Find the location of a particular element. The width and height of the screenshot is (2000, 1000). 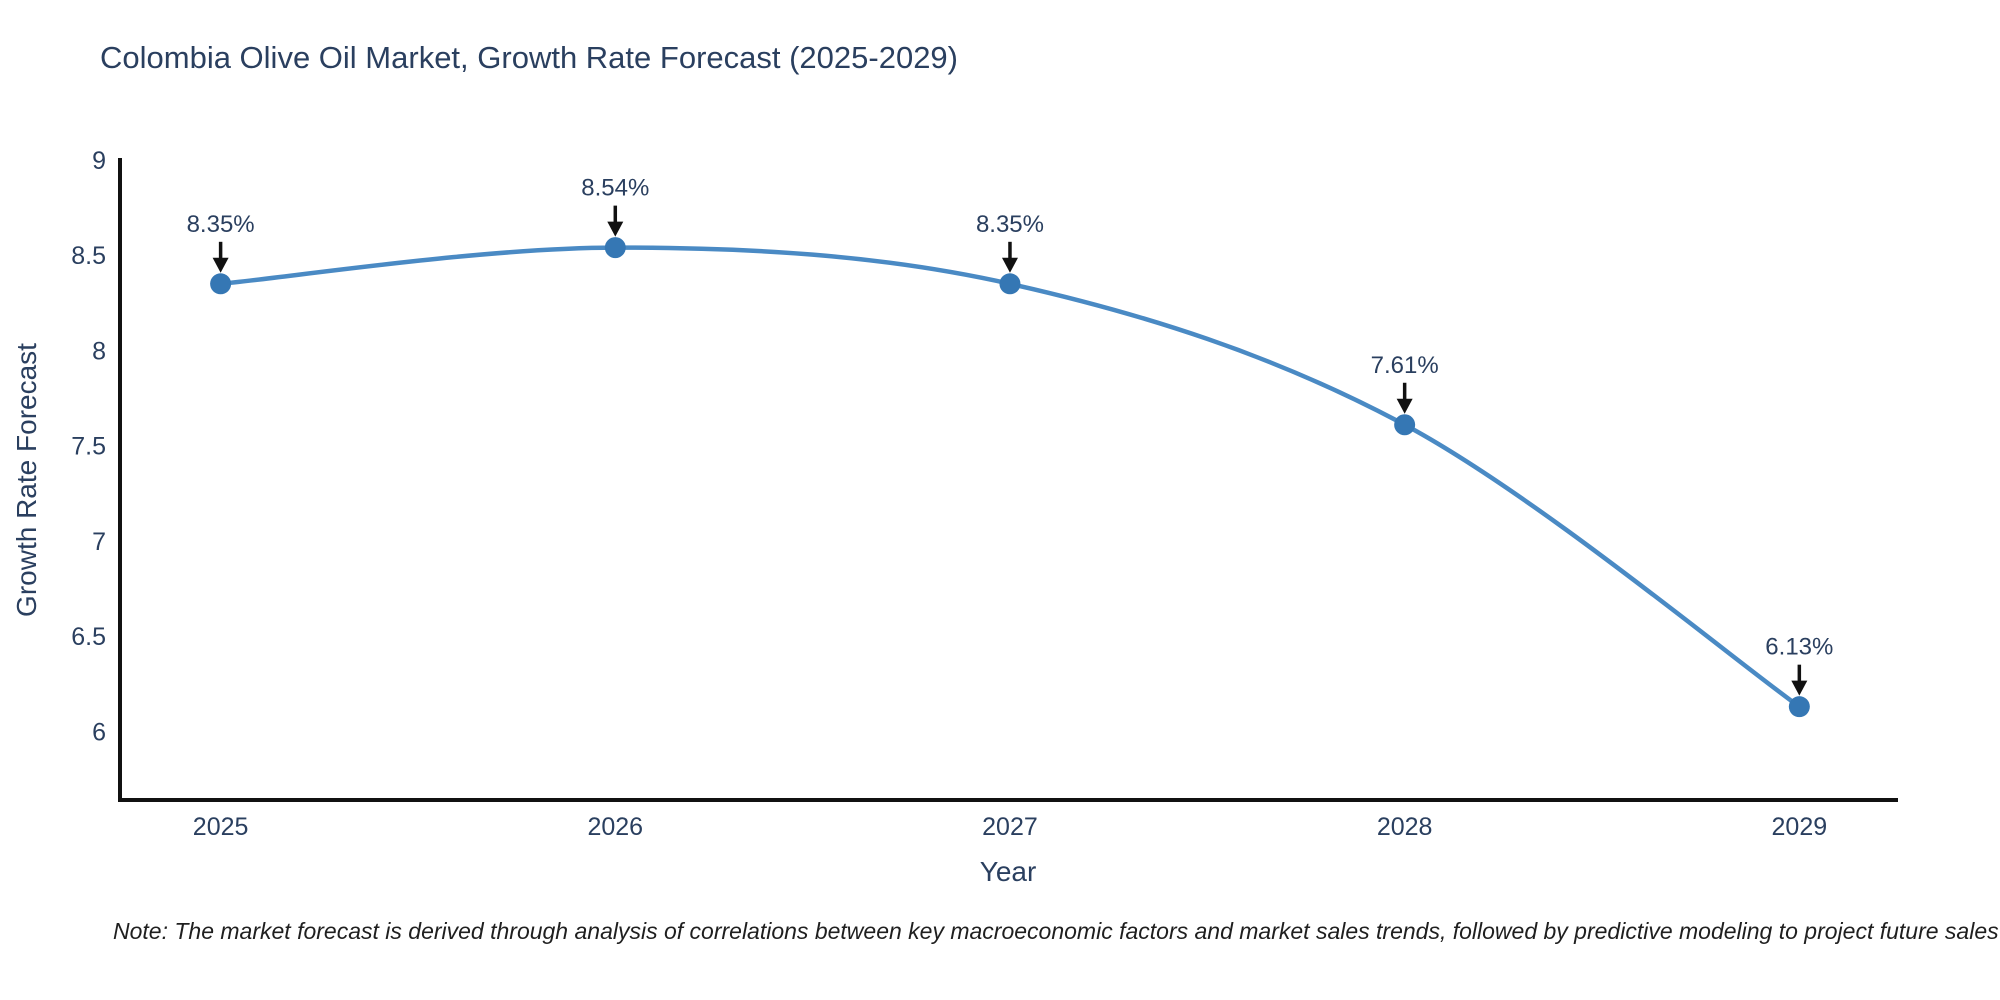

y-tick-label: 8 is located at coordinates (99, 351).